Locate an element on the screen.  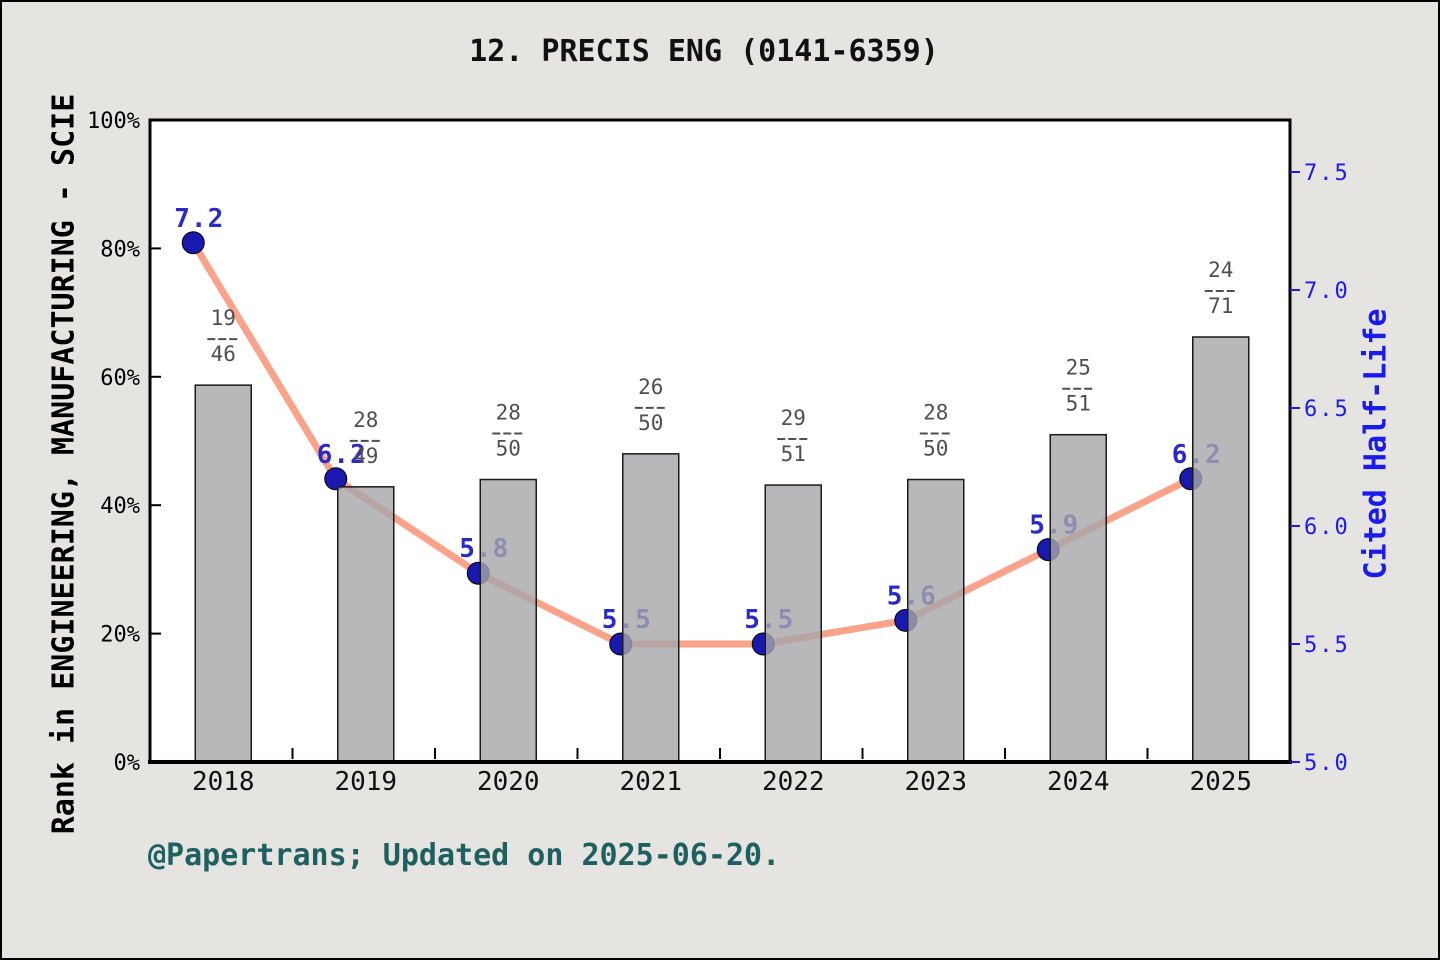
left-tick-label: 0% is located at coordinates (127, 763).